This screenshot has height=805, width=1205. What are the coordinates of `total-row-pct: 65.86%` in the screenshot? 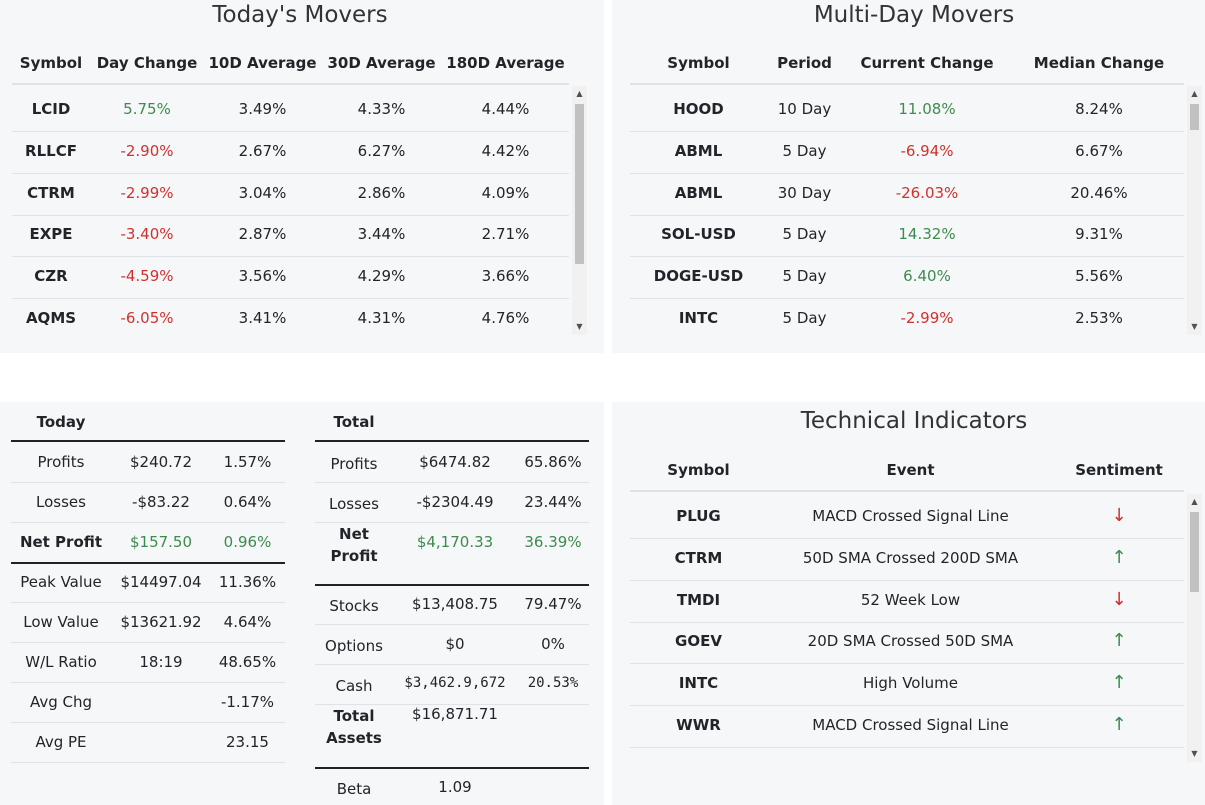 It's located at (553, 462).